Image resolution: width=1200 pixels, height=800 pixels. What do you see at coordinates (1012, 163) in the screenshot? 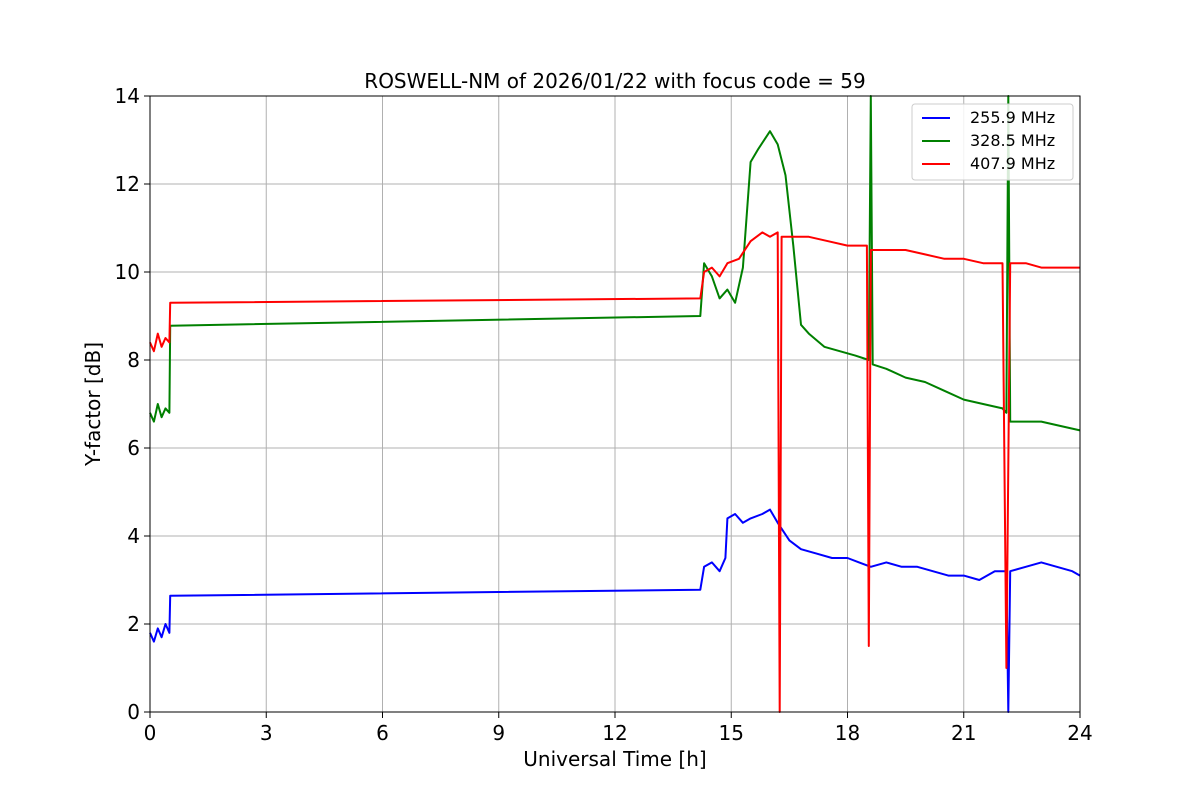
I see `legend-label-407-9: 407.9 MHz` at bounding box center [1012, 163].